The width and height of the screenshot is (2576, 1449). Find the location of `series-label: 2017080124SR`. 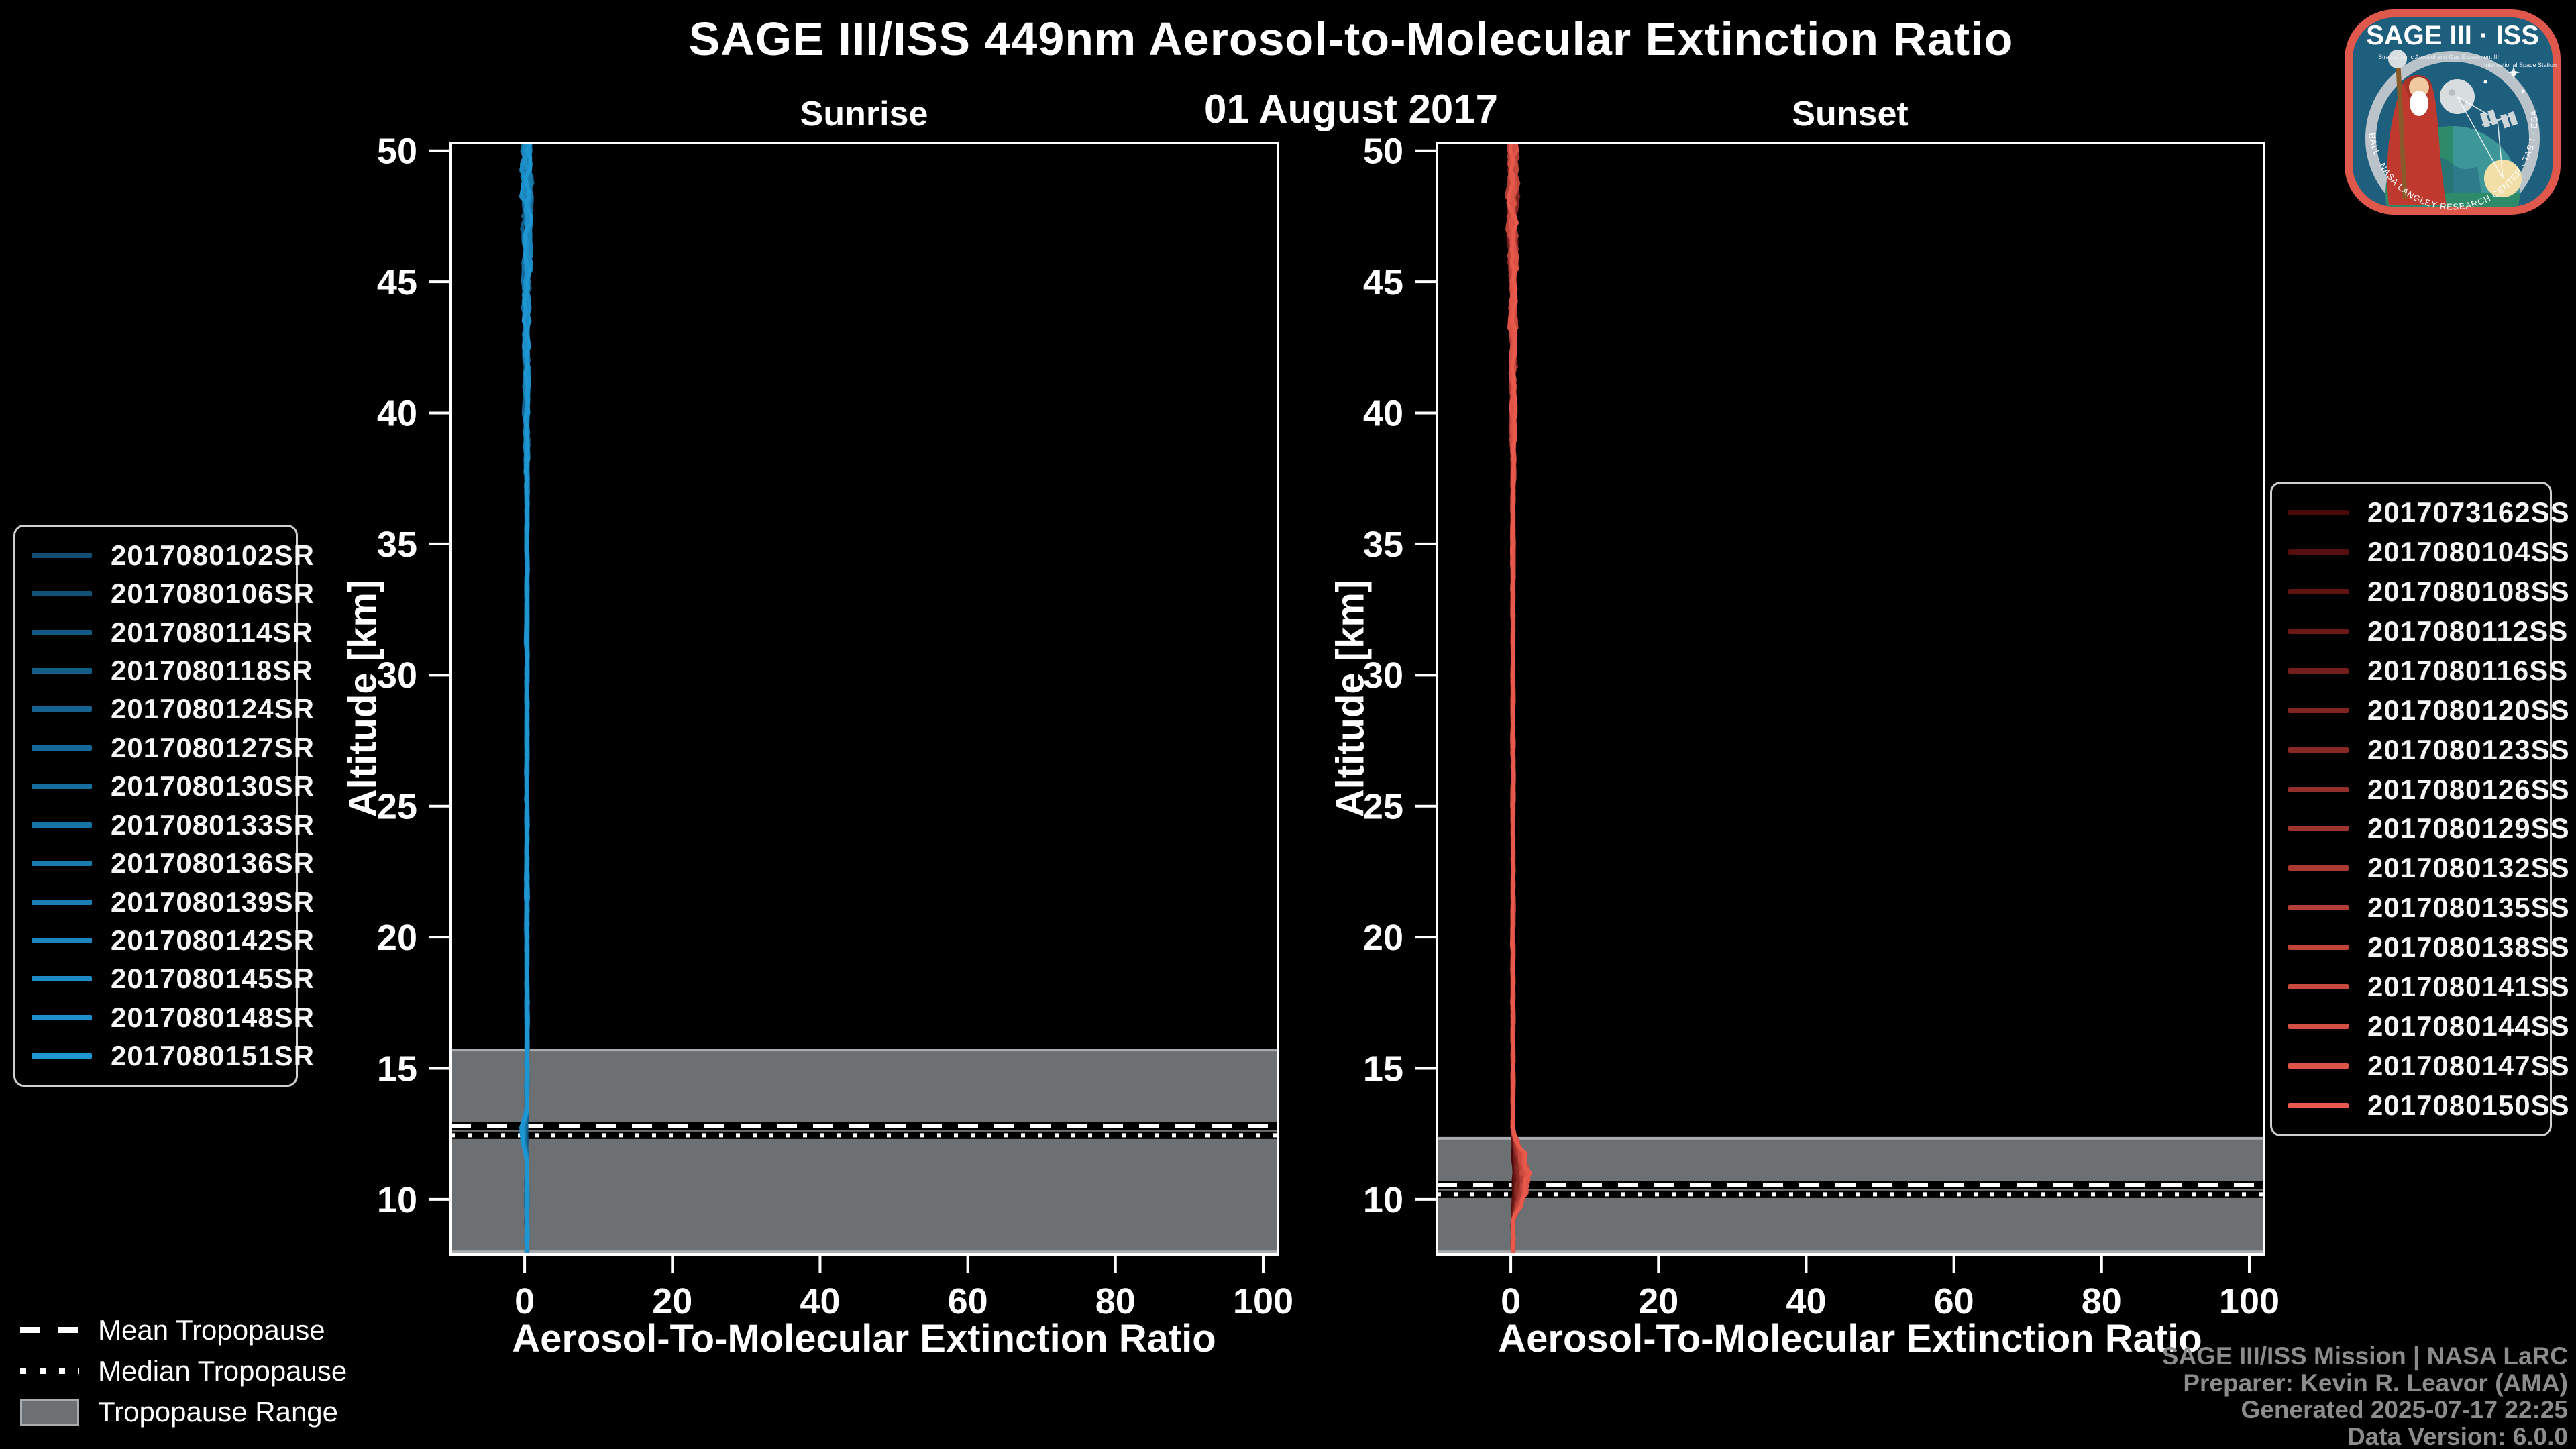

series-label: 2017080124SR is located at coordinates (213, 709).